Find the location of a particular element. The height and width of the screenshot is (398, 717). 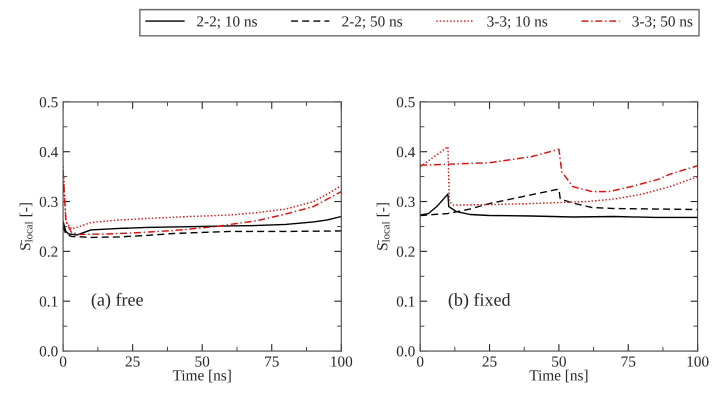

legend-label: 3-3; 10 ns is located at coordinates (517, 22).